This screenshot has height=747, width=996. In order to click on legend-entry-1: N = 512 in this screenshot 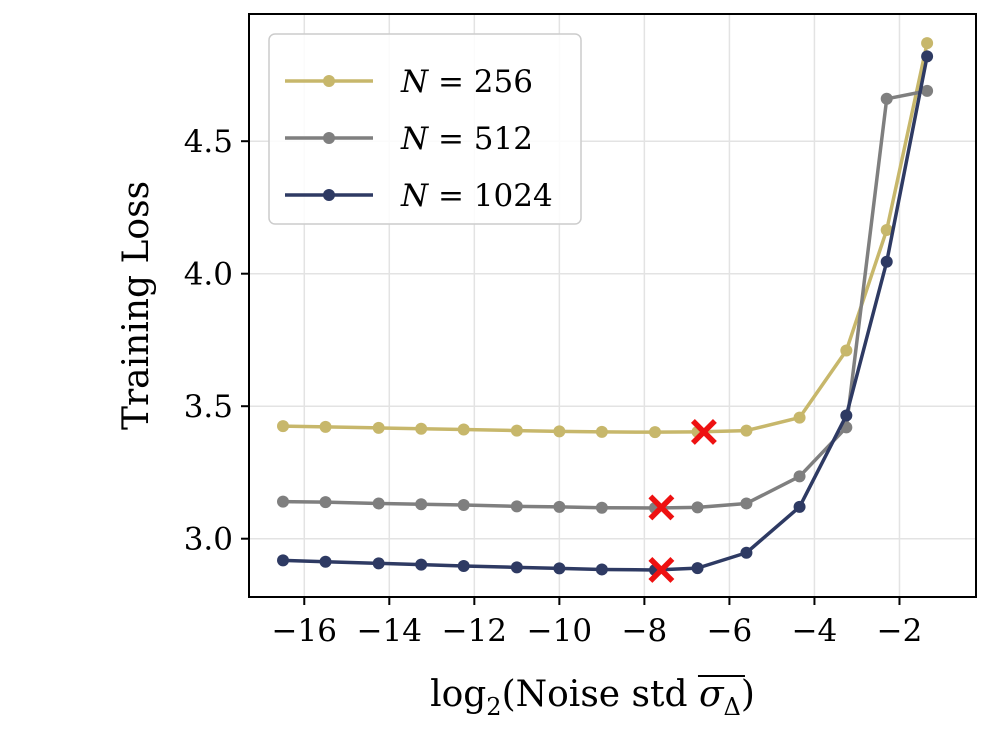, I will do `click(409, 139)`.